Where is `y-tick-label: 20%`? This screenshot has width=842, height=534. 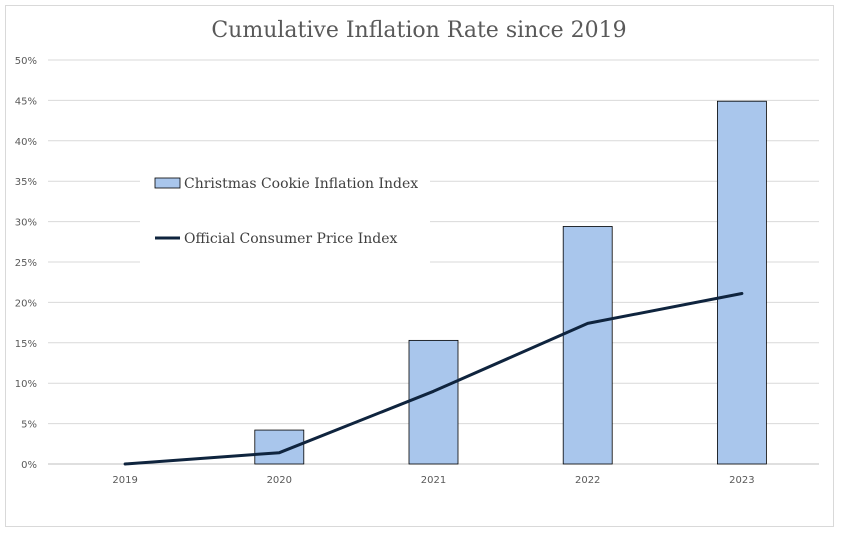
y-tick-label: 20% is located at coordinates (26, 303).